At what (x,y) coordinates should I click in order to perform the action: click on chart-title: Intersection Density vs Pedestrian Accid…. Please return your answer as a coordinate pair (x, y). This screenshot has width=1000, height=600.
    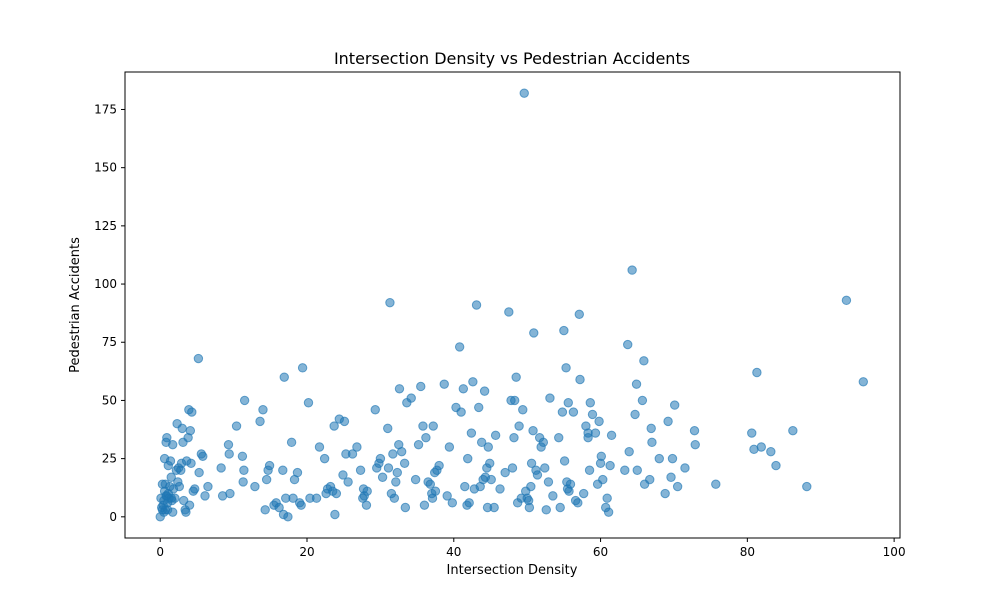
    Looking at the image, I should click on (512, 58).